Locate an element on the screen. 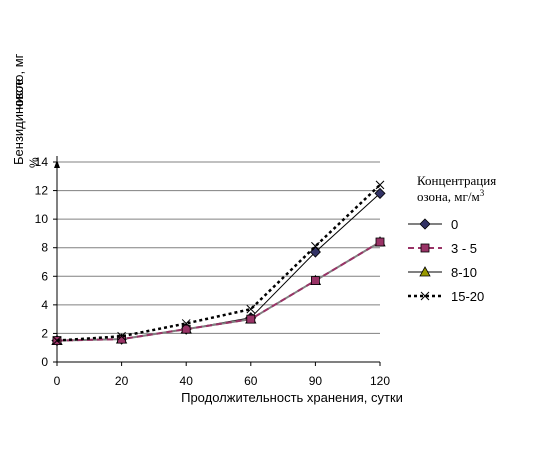 The width and height of the screenshot is (542, 454). y-tick-label: 4 is located at coordinates (44, 305).